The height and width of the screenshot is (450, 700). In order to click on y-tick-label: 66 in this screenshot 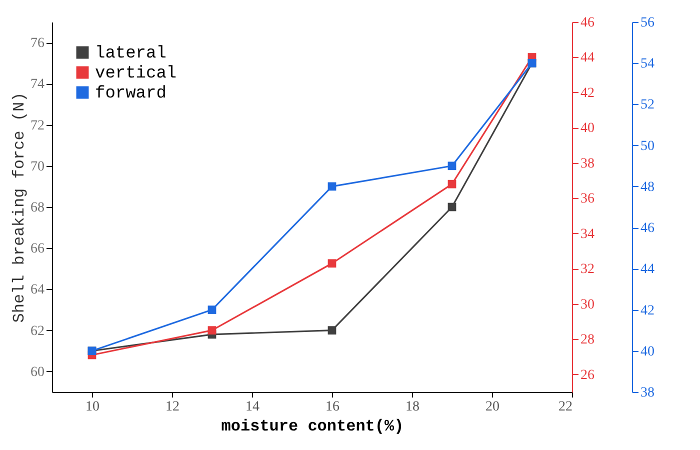, I will do `click(37, 249)`.